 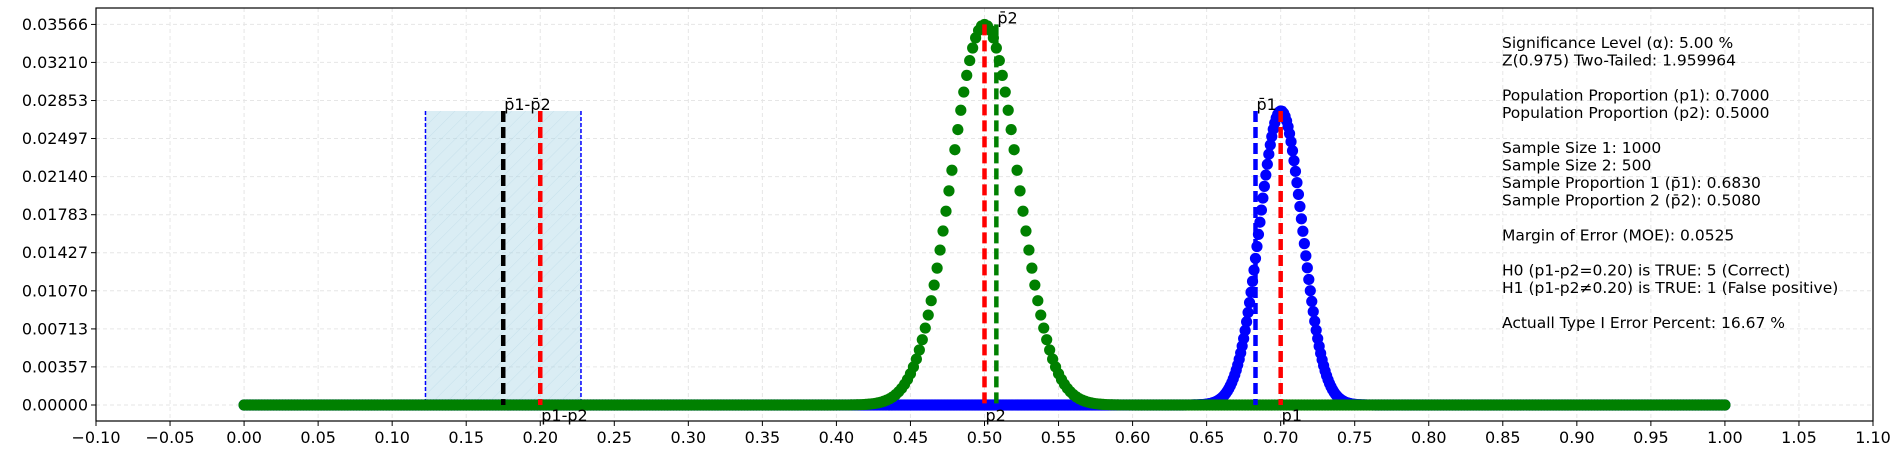 What do you see at coordinates (466, 437) in the screenshot?
I see `x-tick-label: 0.15` at bounding box center [466, 437].